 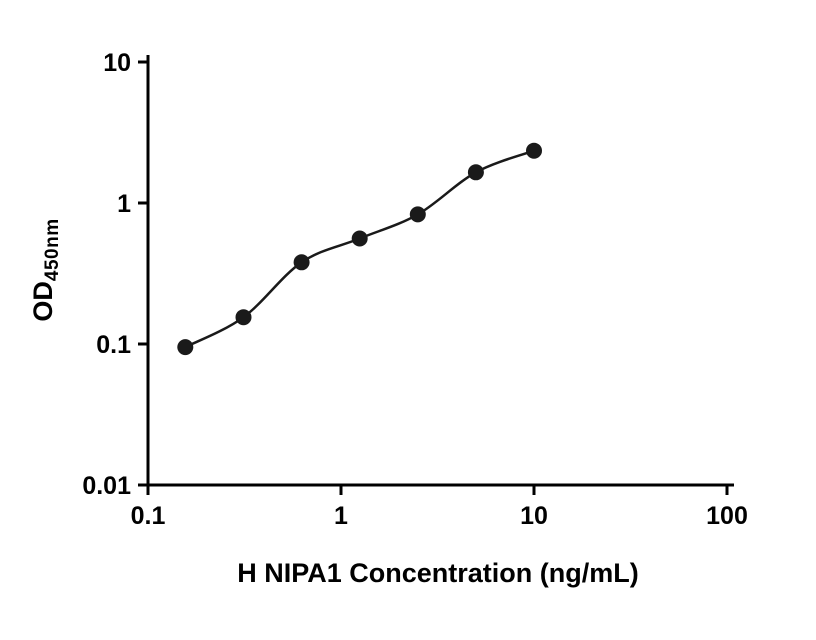 I want to click on x-tick-label: 100, so click(x=727, y=516).